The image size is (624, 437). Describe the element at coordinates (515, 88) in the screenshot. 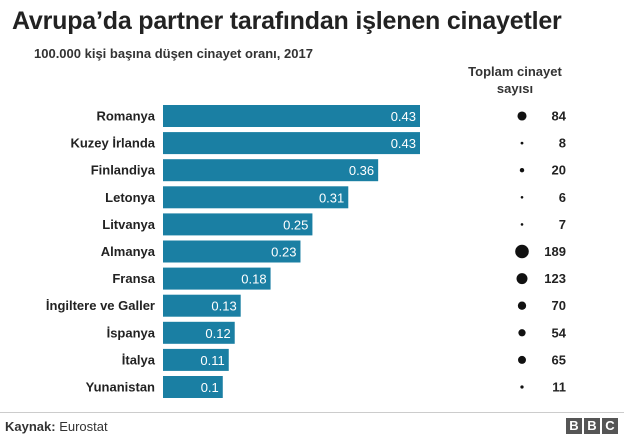

I see `count-header-line-2: sayısı` at that location.